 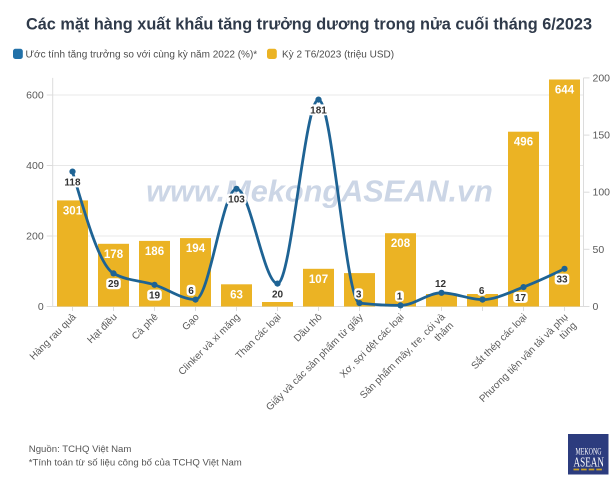 I want to click on svg-text: Nguồn: TCHQ Việt Nam, so click(x=80, y=449).